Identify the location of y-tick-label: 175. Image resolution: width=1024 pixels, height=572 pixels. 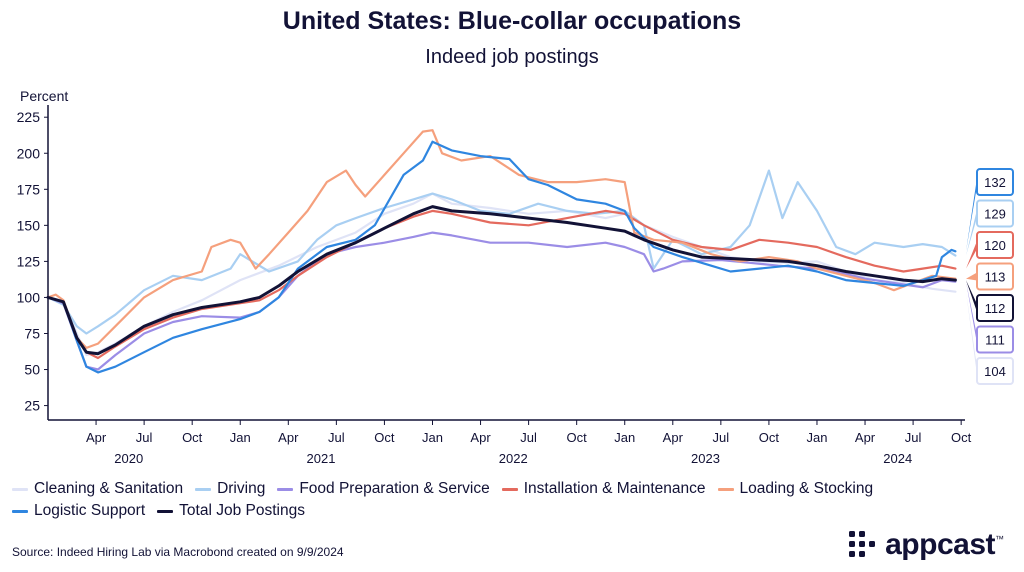
(29, 189).